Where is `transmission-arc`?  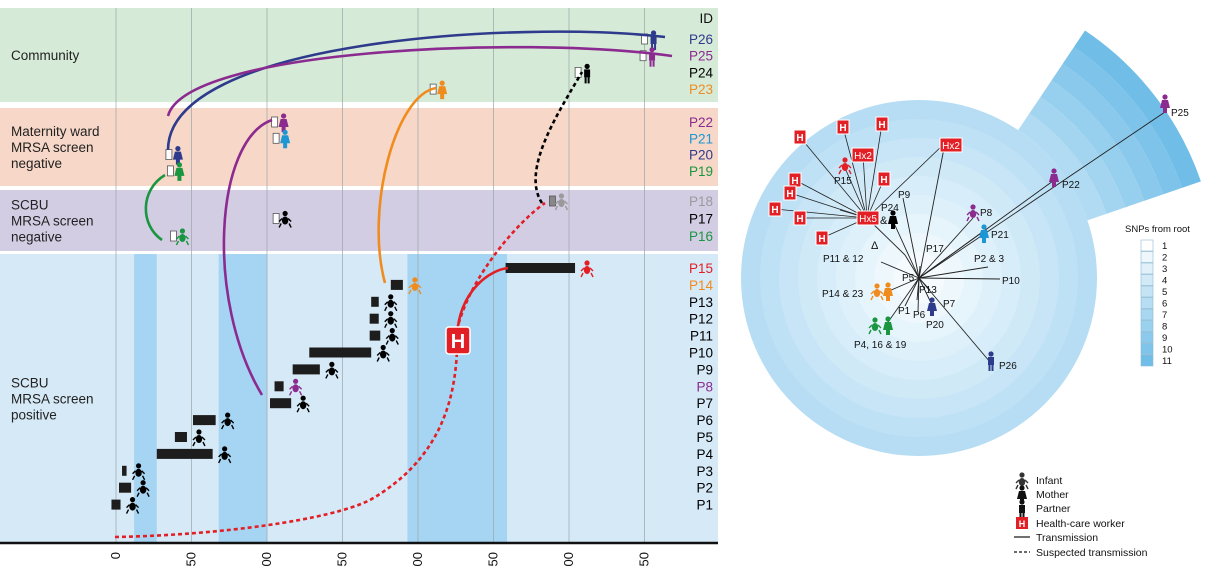 transmission-arc is located at coordinates (155, 207).